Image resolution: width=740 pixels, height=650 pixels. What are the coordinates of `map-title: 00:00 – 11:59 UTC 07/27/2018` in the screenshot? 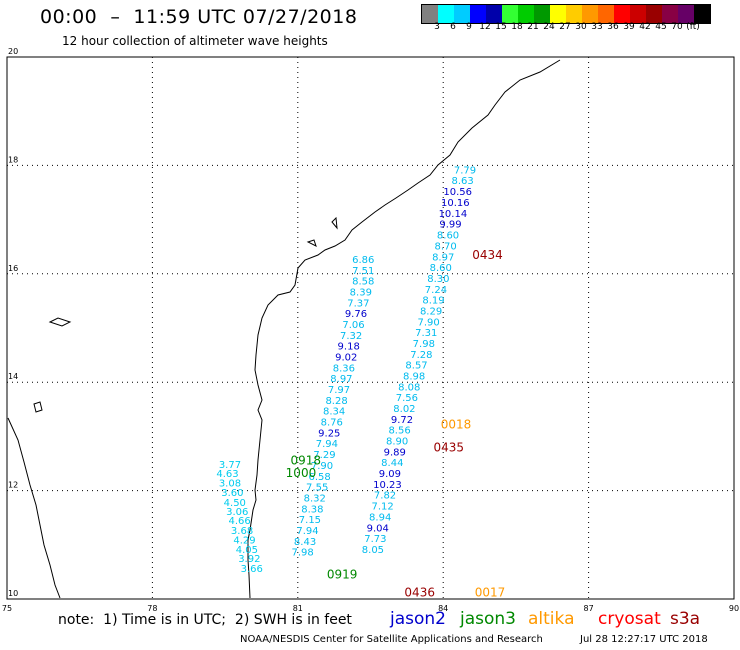 It's located at (199, 17).